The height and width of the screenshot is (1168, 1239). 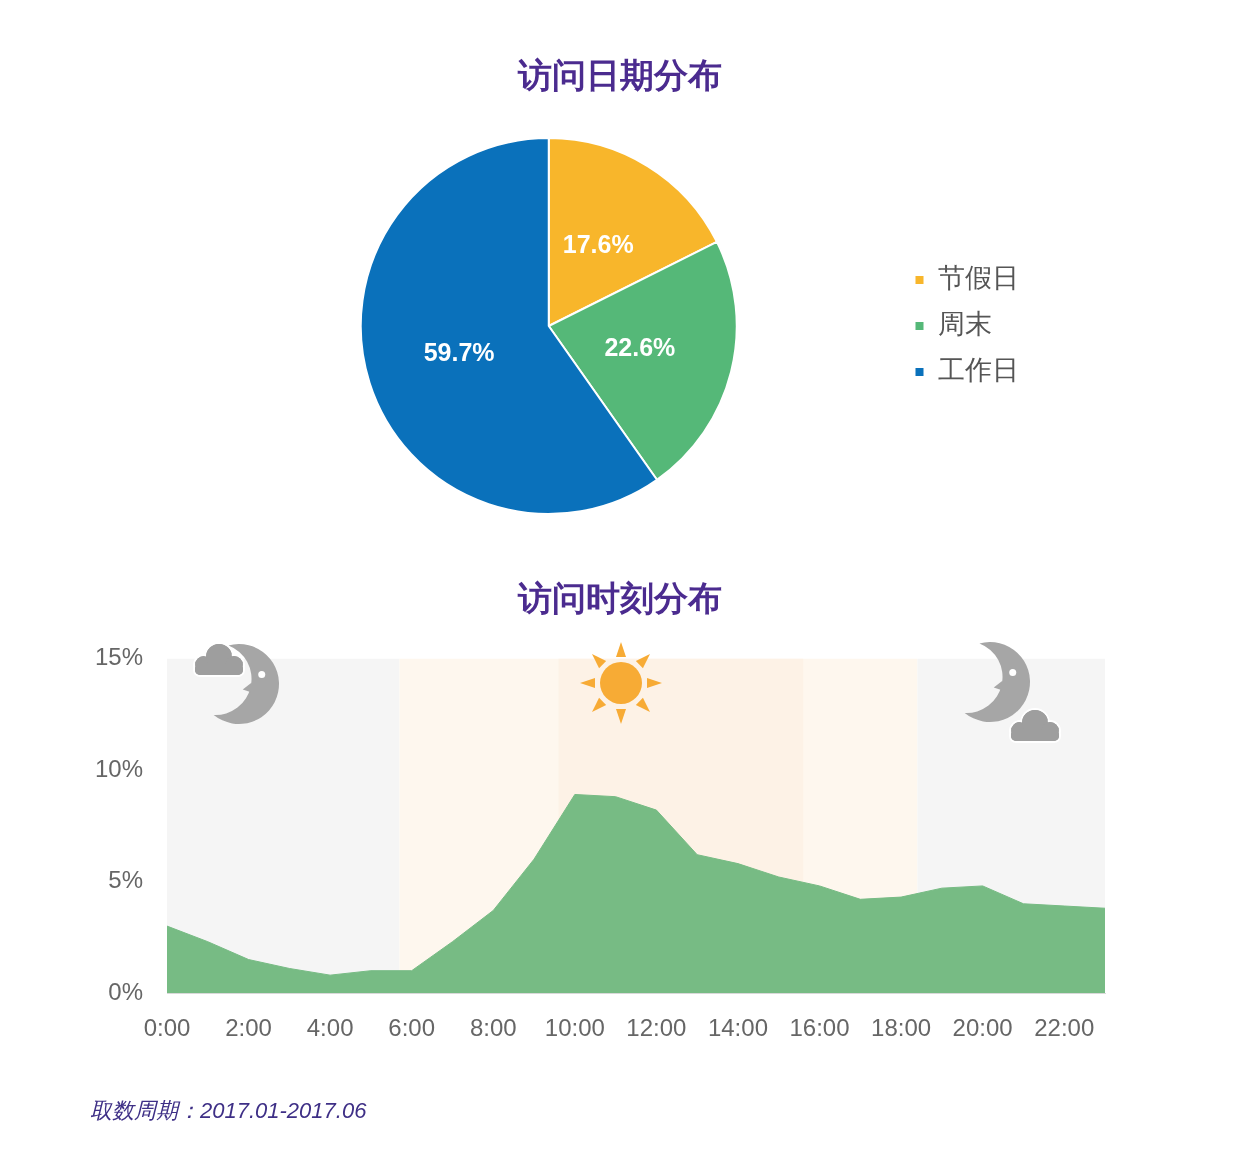 What do you see at coordinates (978, 370) in the screenshot?
I see `legend-label: 工作日` at bounding box center [978, 370].